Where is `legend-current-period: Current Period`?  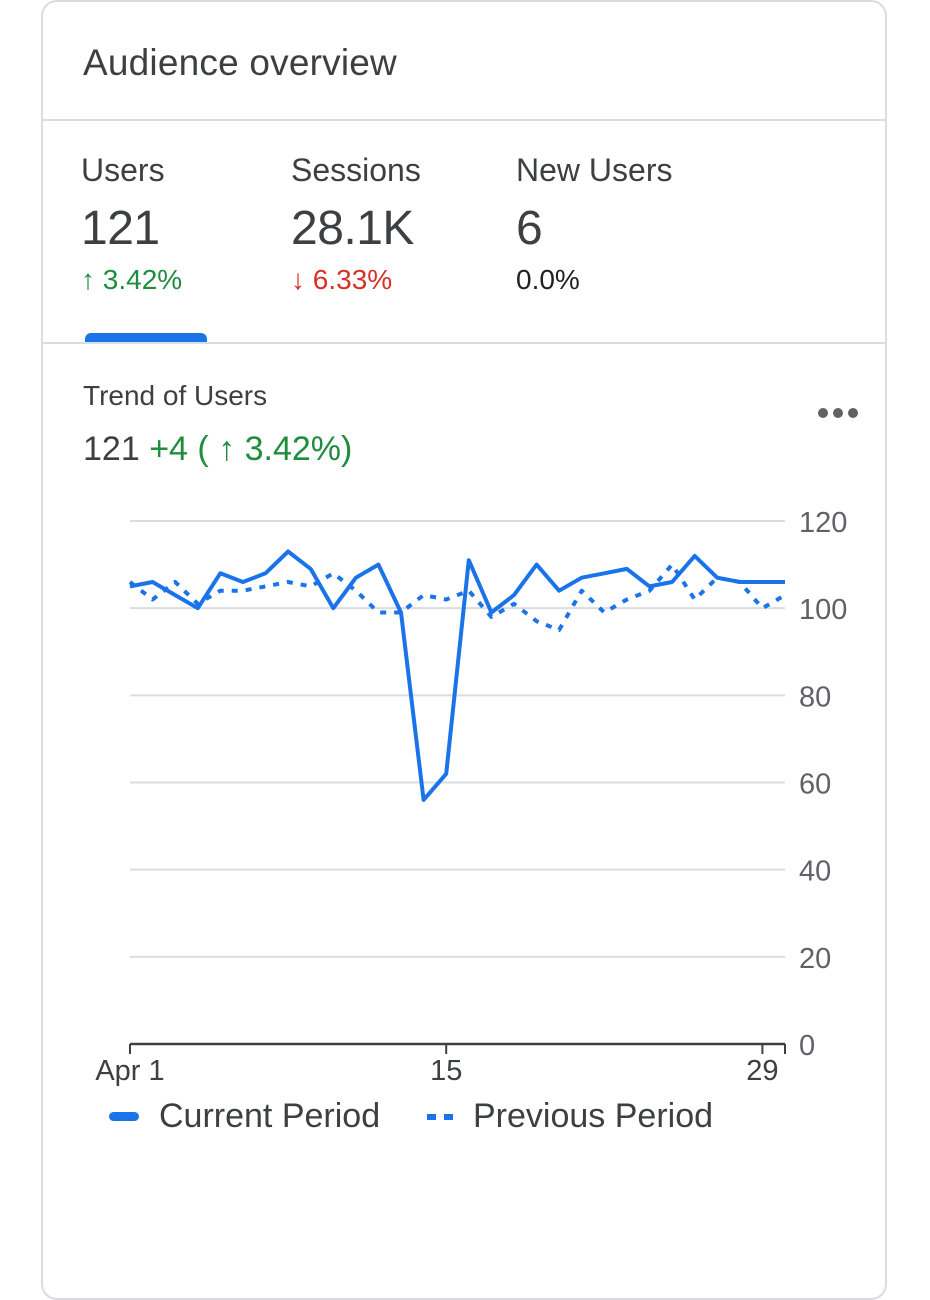
legend-current-period: Current Period is located at coordinates (244, 1116).